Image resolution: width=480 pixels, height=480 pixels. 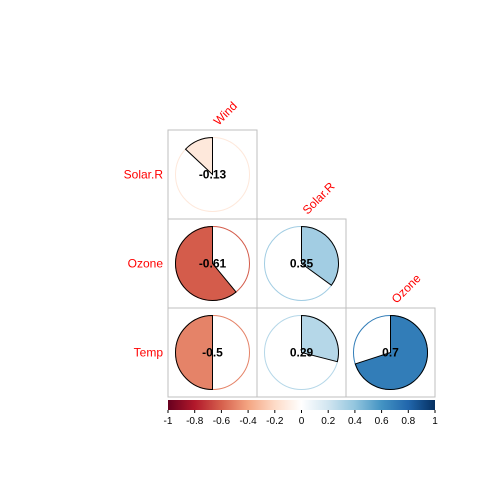 I want to click on colorbar-tick-label: 0.8, so click(x=408, y=421).